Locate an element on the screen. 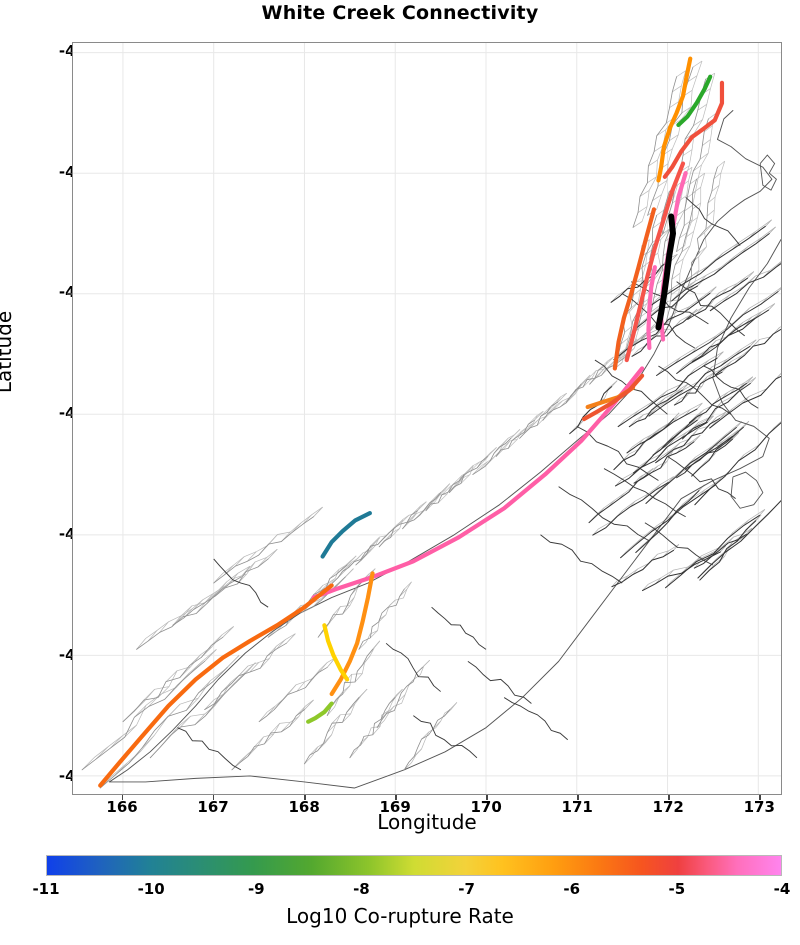 This screenshot has width=800, height=945. x-tick-label: 170 is located at coordinates (486, 807).